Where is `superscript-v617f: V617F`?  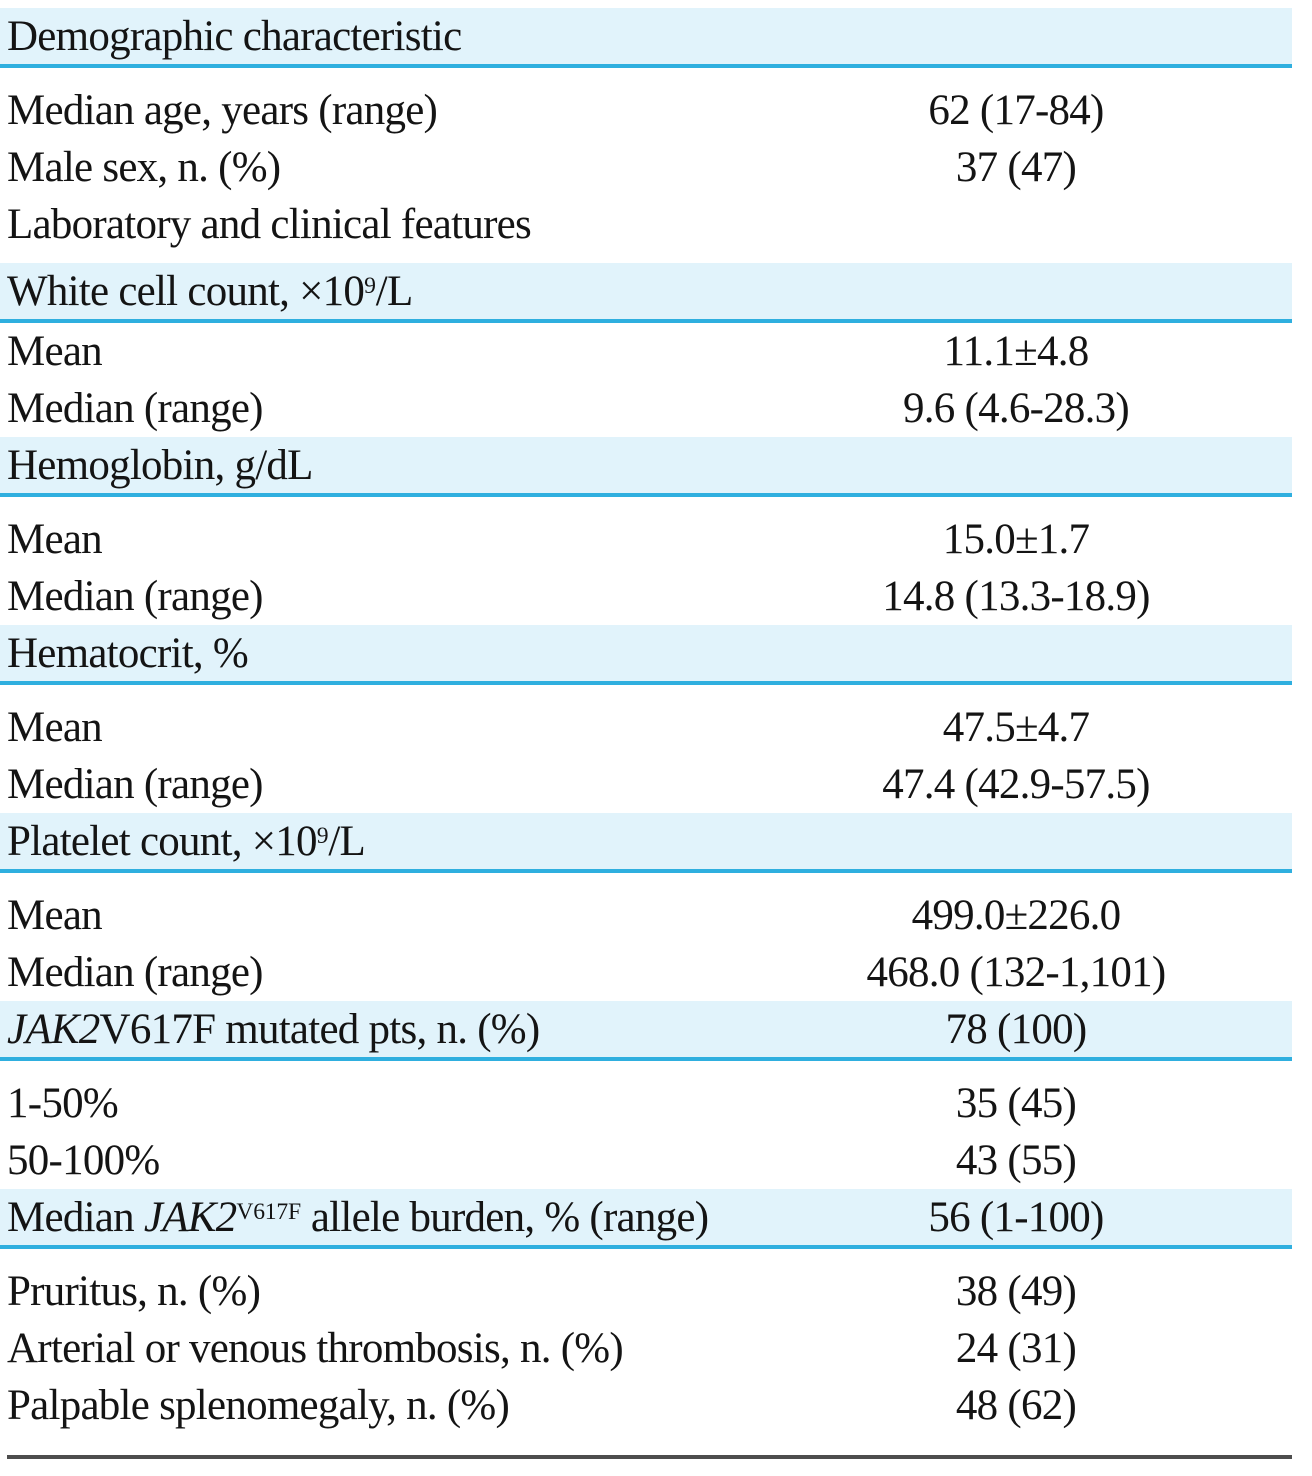 superscript-v617f: V617F is located at coordinates (268, 1212).